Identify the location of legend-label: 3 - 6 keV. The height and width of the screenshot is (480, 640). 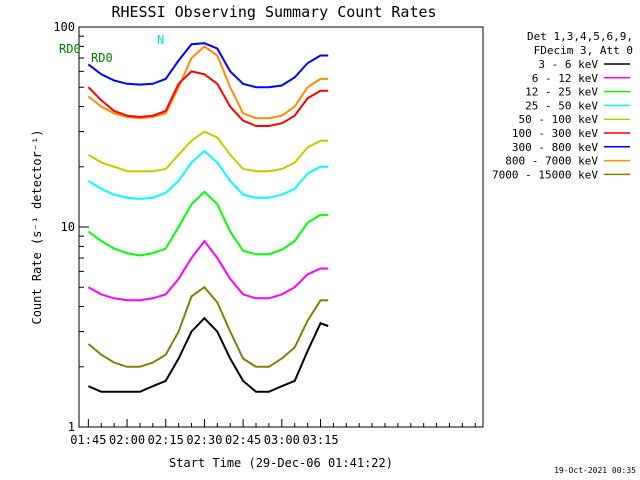
(568, 64).